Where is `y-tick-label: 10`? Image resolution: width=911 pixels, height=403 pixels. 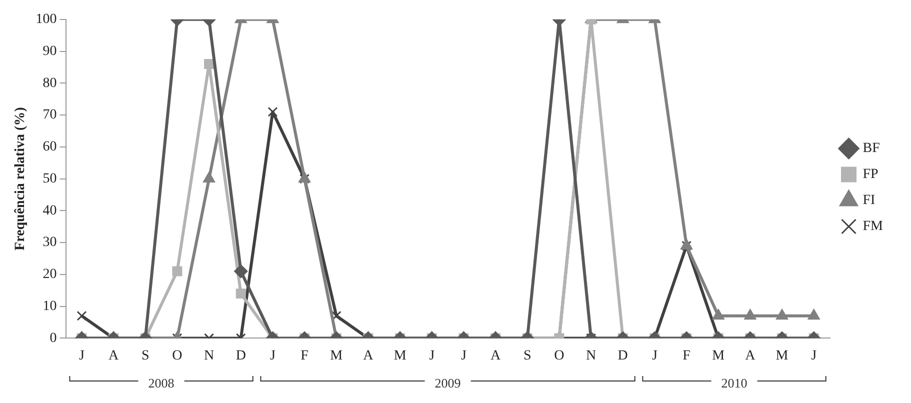
y-tick-label: 10 is located at coordinates (49, 306).